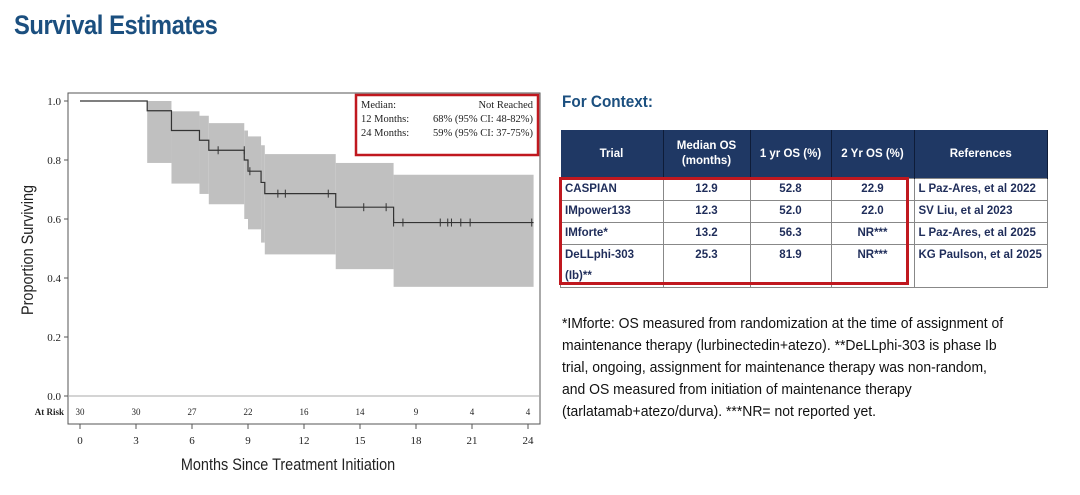 The image size is (1080, 495). I want to click on annotation-box, so click(447, 125).